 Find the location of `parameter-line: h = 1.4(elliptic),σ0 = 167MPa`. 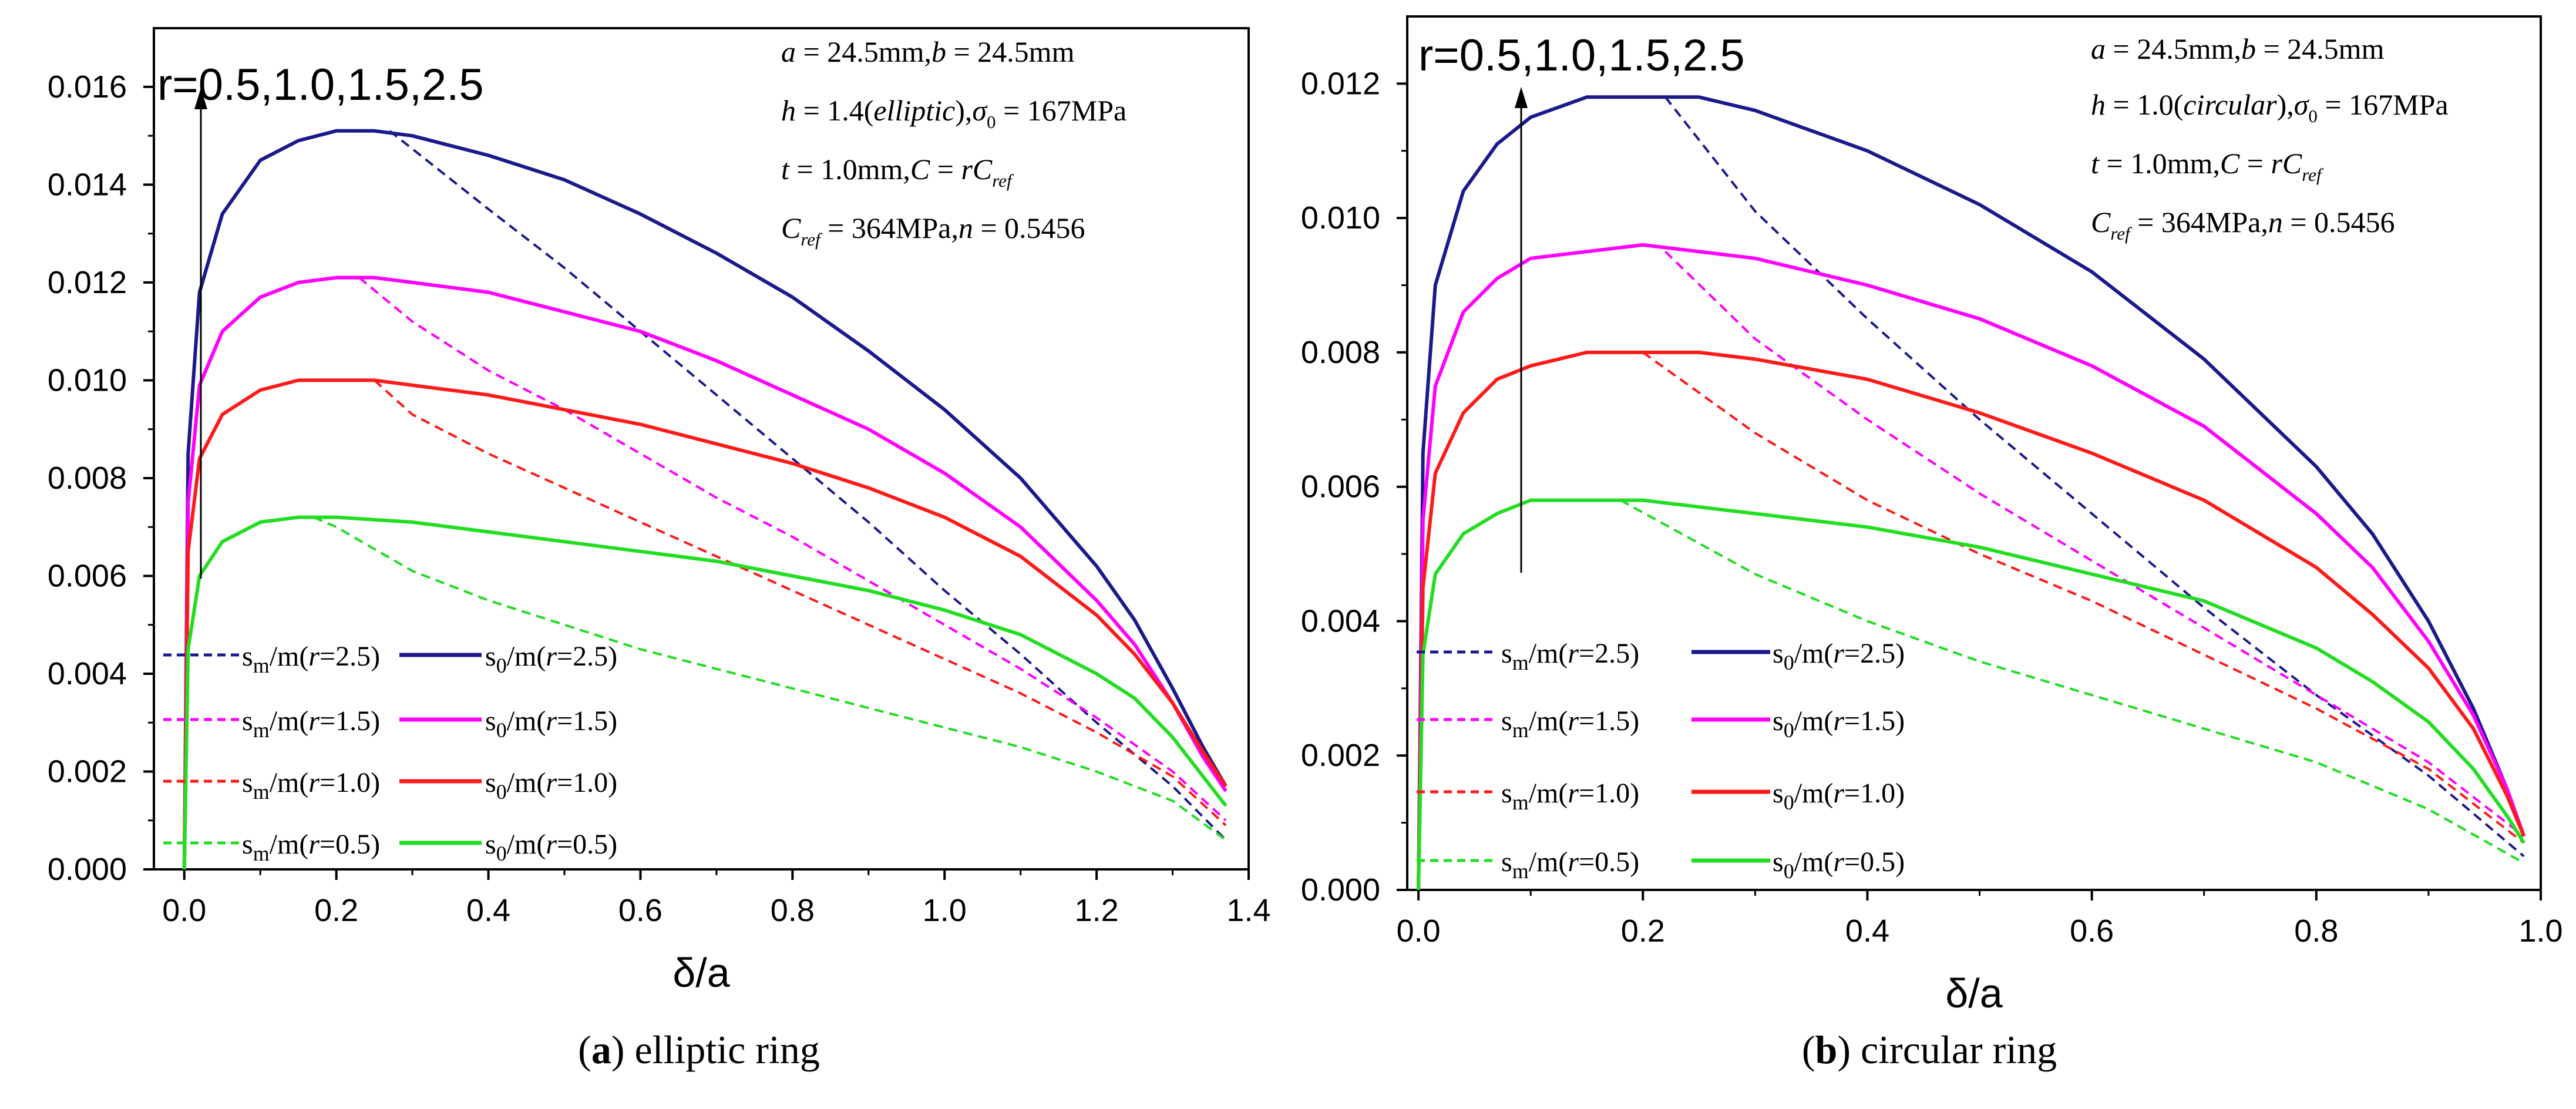

parameter-line: h = 1.4(elliptic),σ0 = 167MPa is located at coordinates (953, 113).